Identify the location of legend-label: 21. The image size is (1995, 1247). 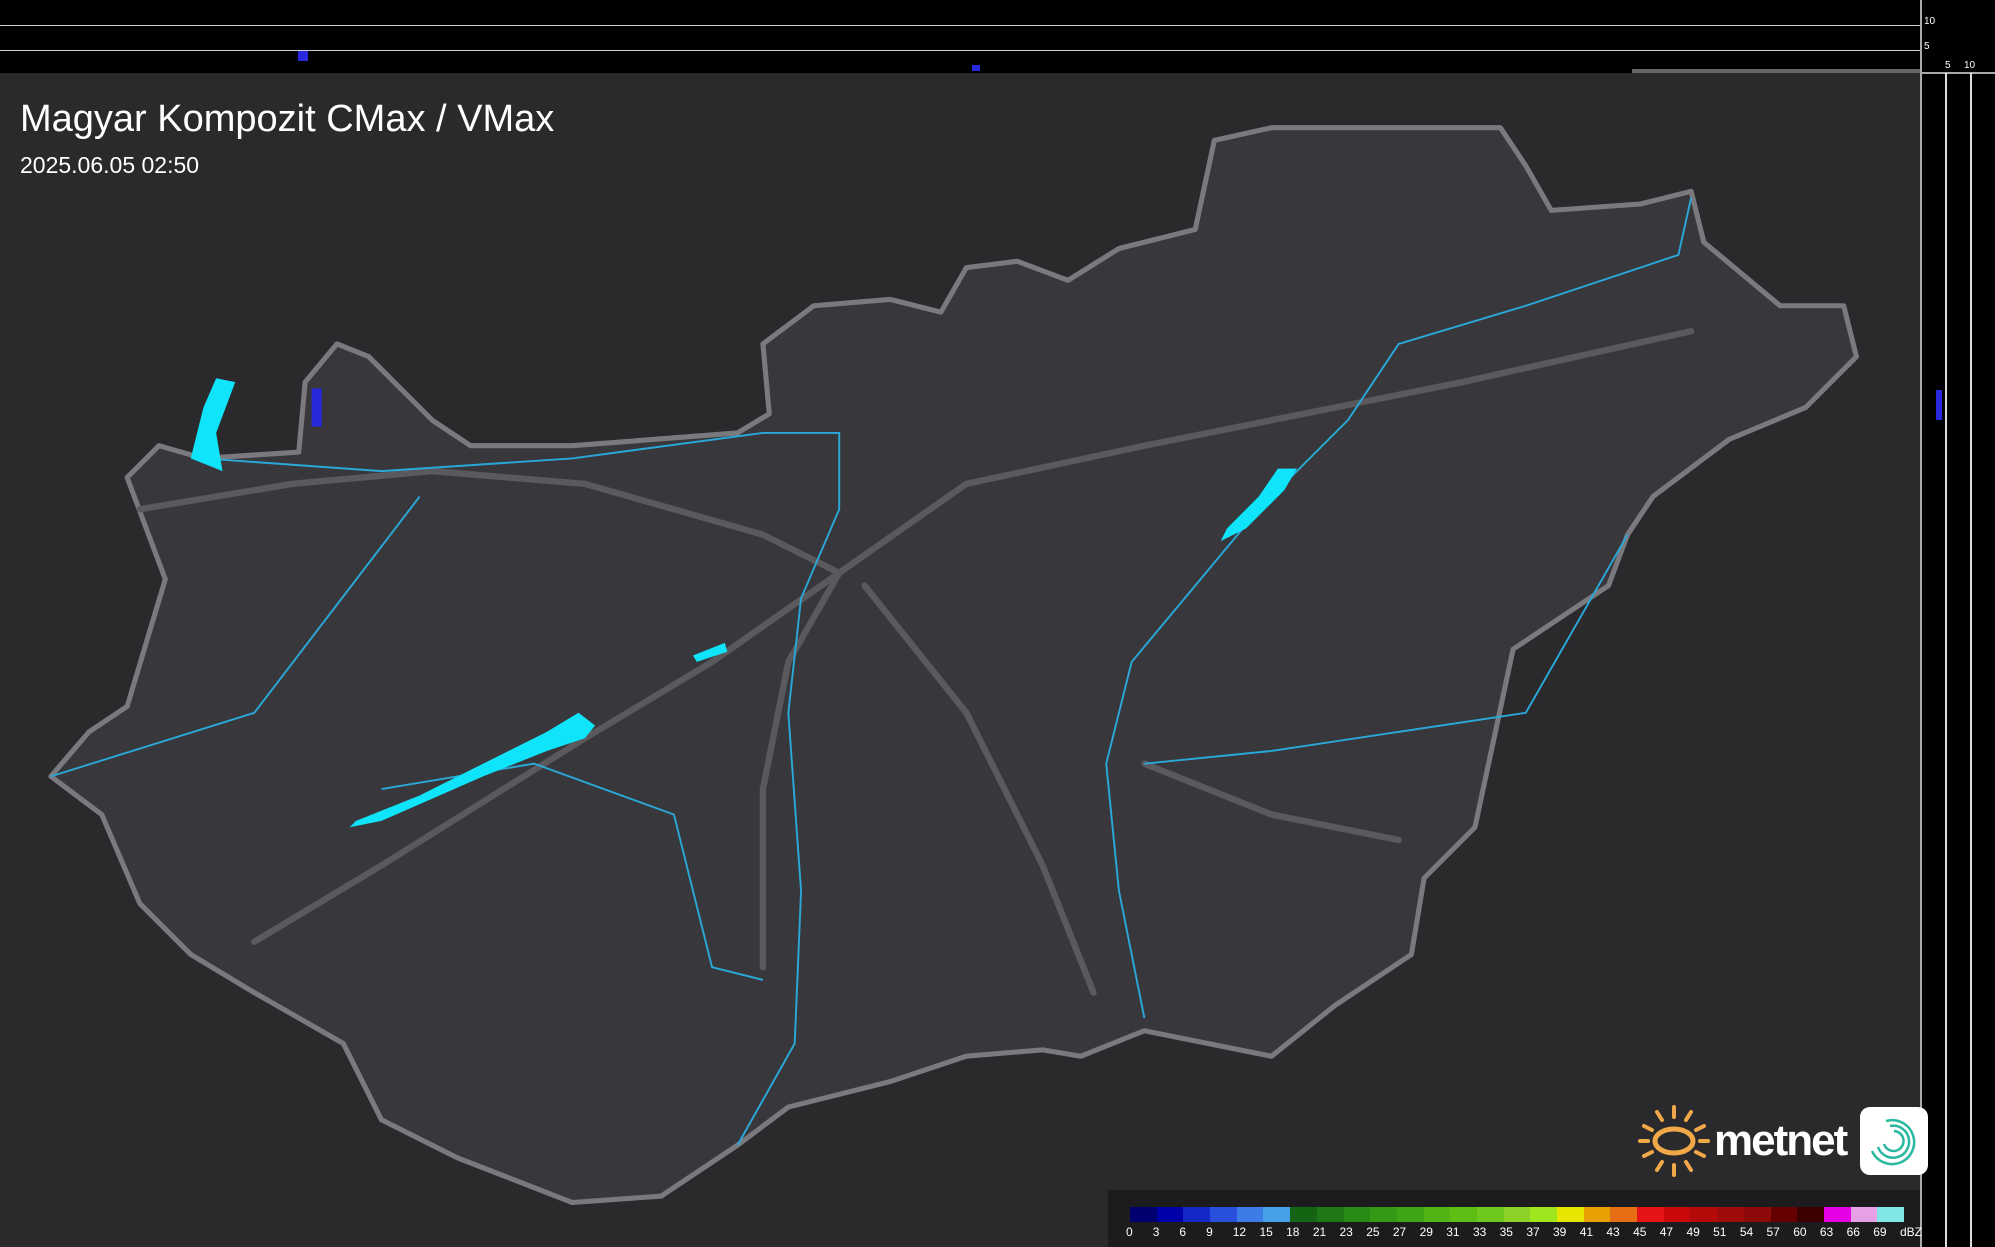
(1319, 1232).